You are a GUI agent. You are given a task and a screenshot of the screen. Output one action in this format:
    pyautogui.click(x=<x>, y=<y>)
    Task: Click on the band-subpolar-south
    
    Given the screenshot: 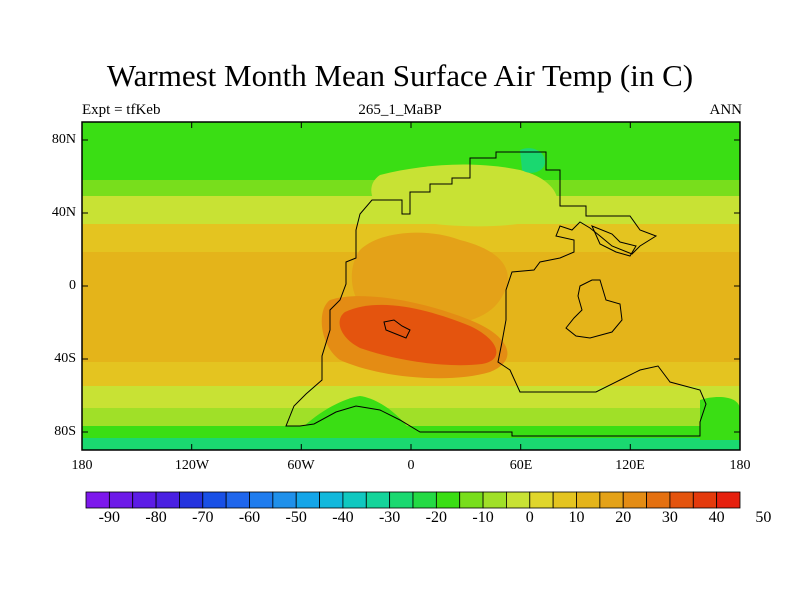 What is the action you would take?
    pyautogui.click(x=411, y=418)
    